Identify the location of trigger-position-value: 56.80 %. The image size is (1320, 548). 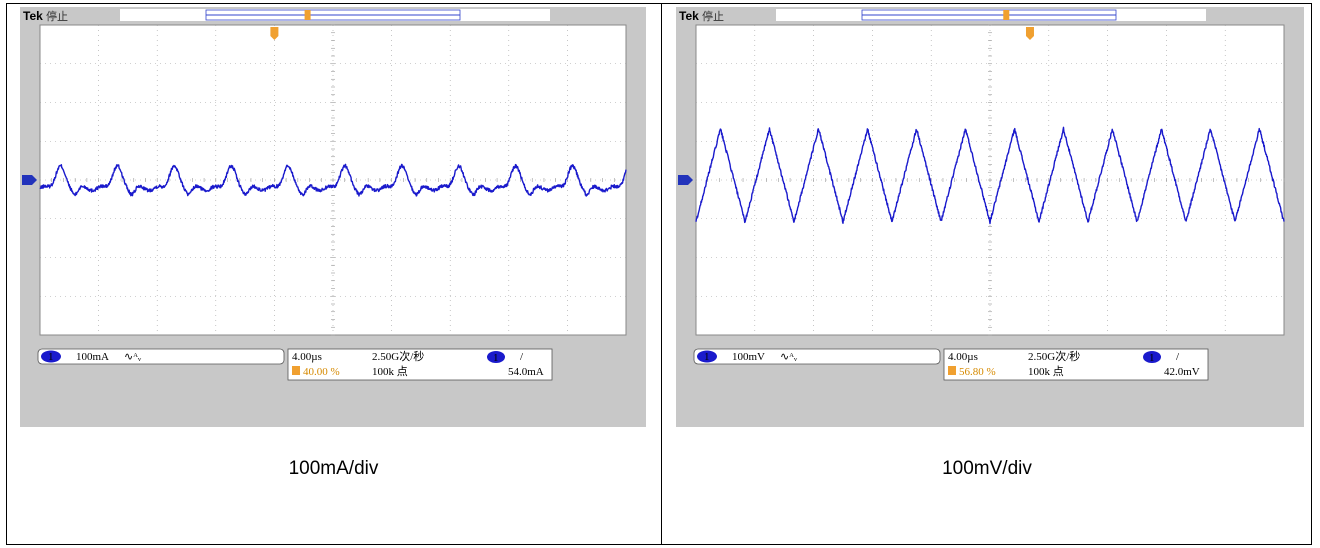
(977, 372).